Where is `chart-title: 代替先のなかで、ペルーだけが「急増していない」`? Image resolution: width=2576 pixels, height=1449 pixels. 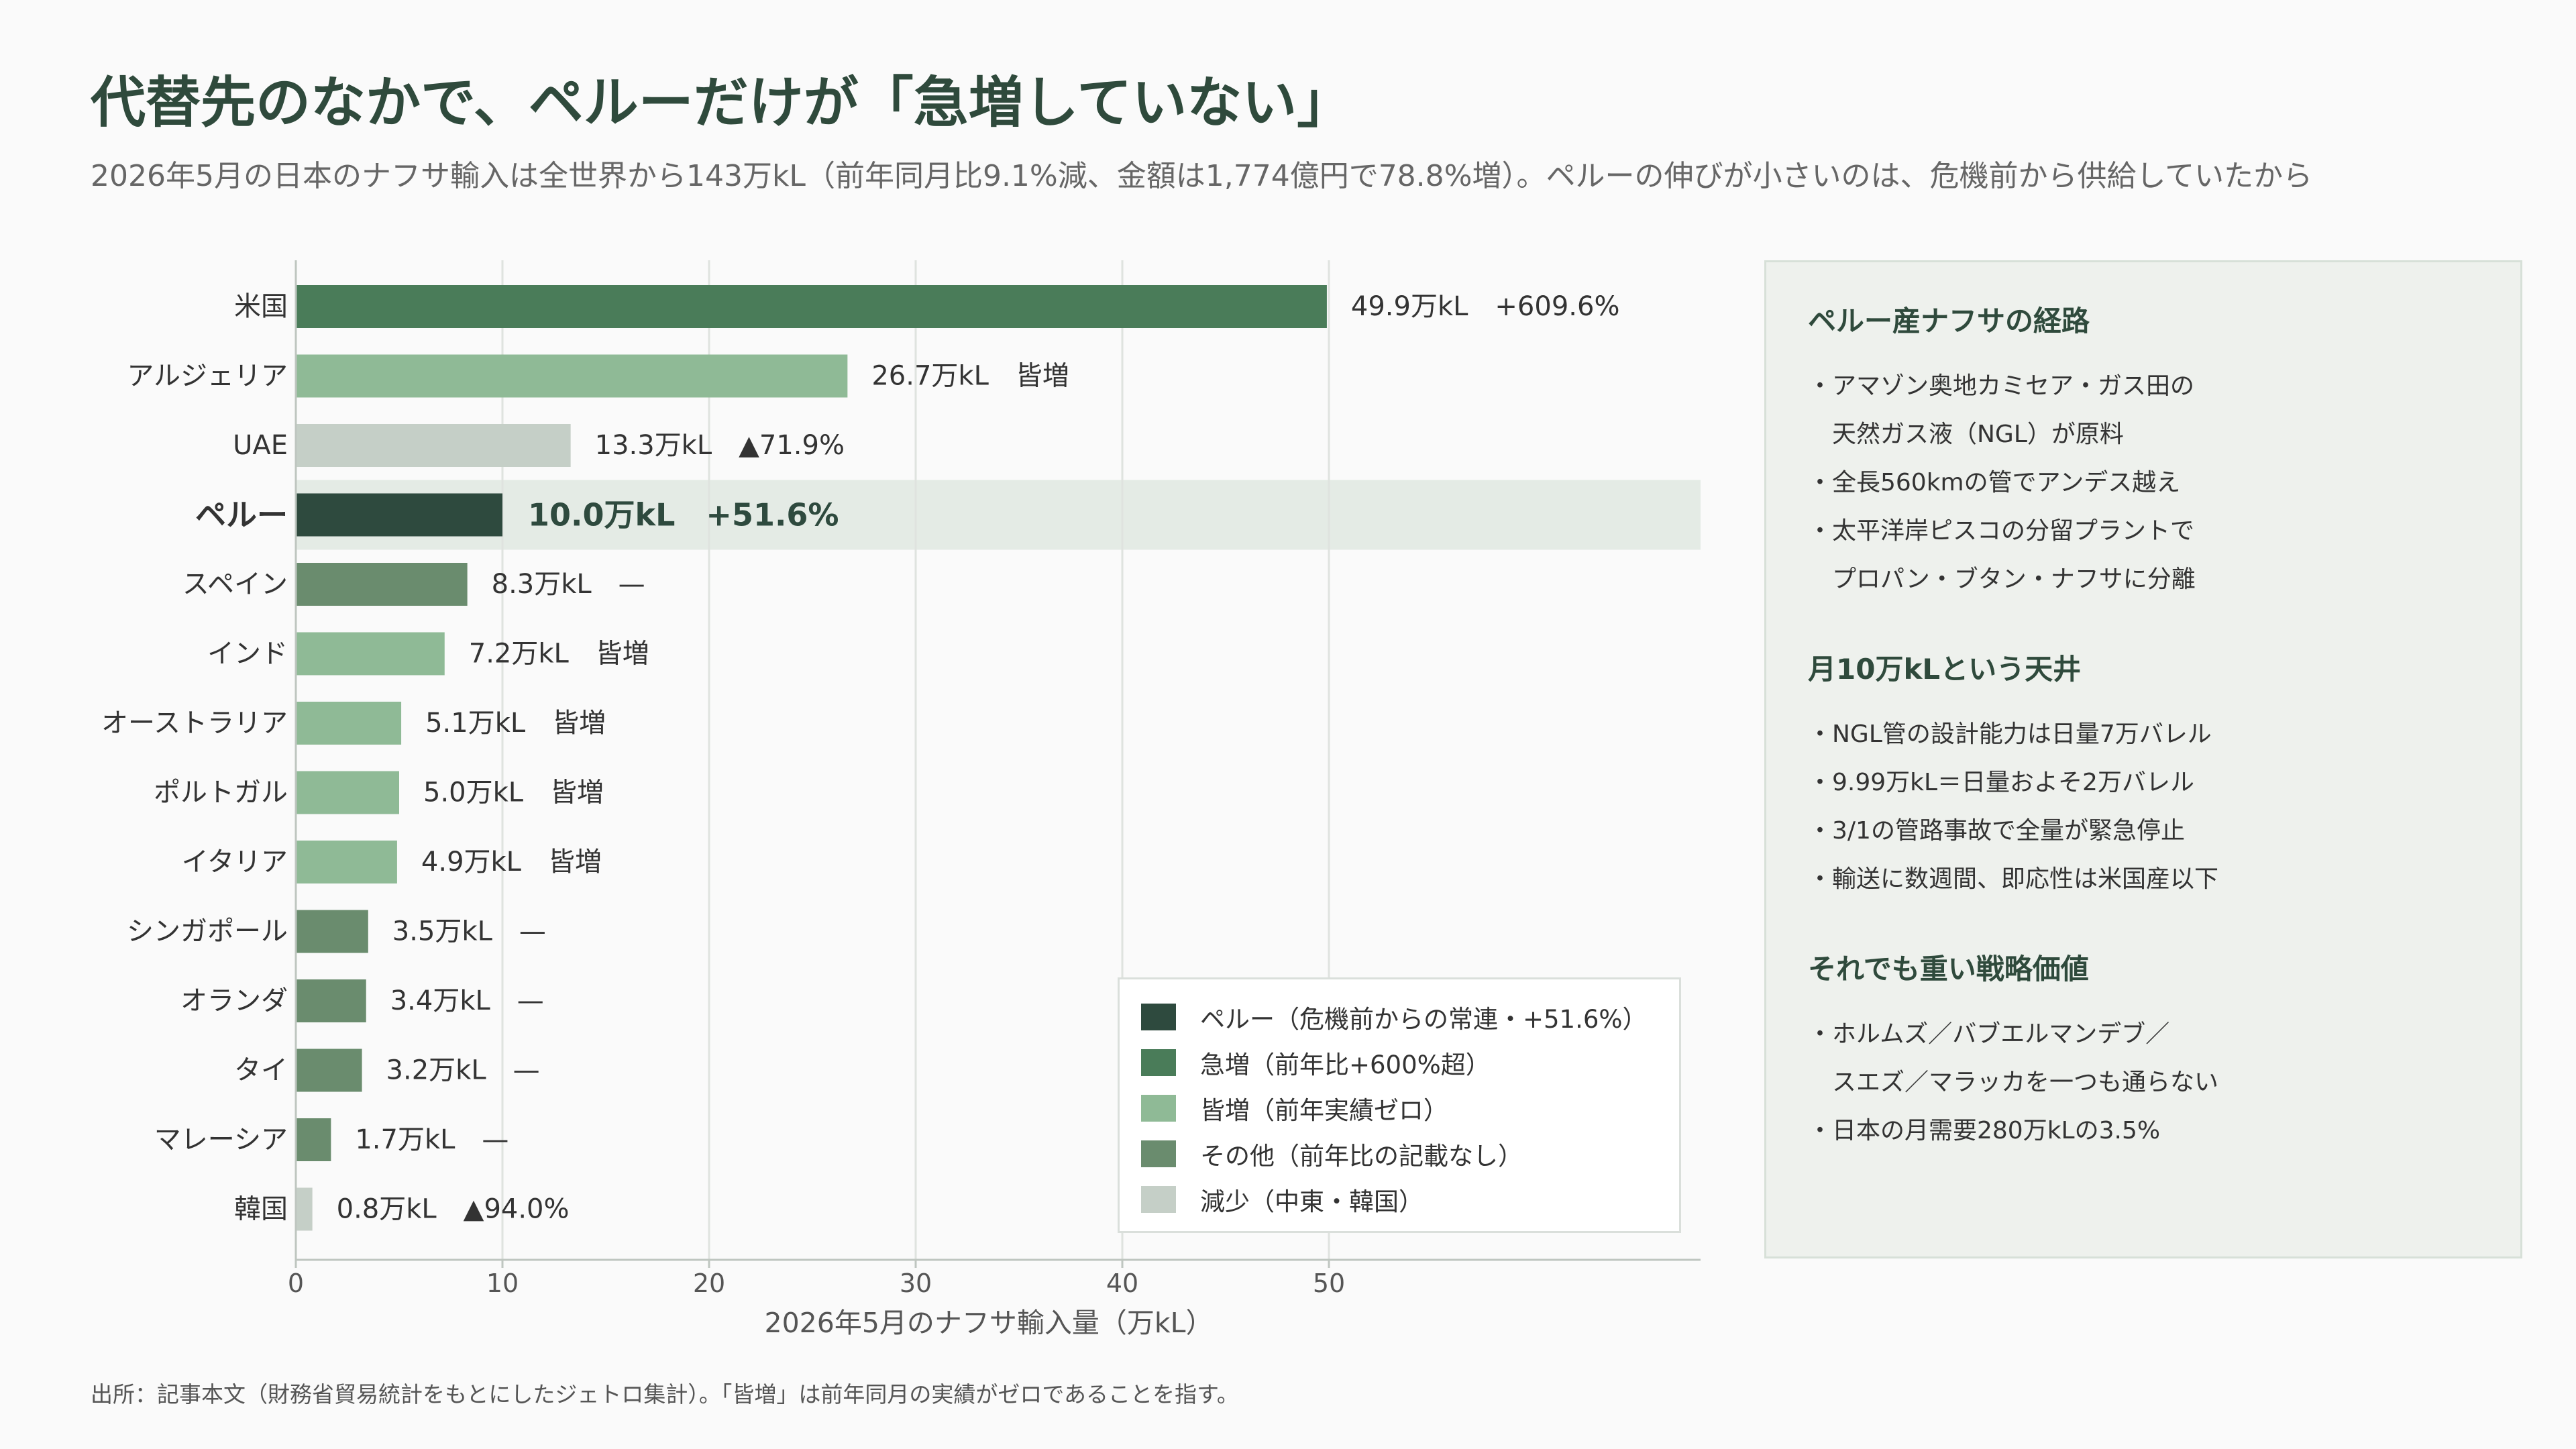
chart-title: 代替先のなかで、ペルーだけが「急増していない」 is located at coordinates (721, 103).